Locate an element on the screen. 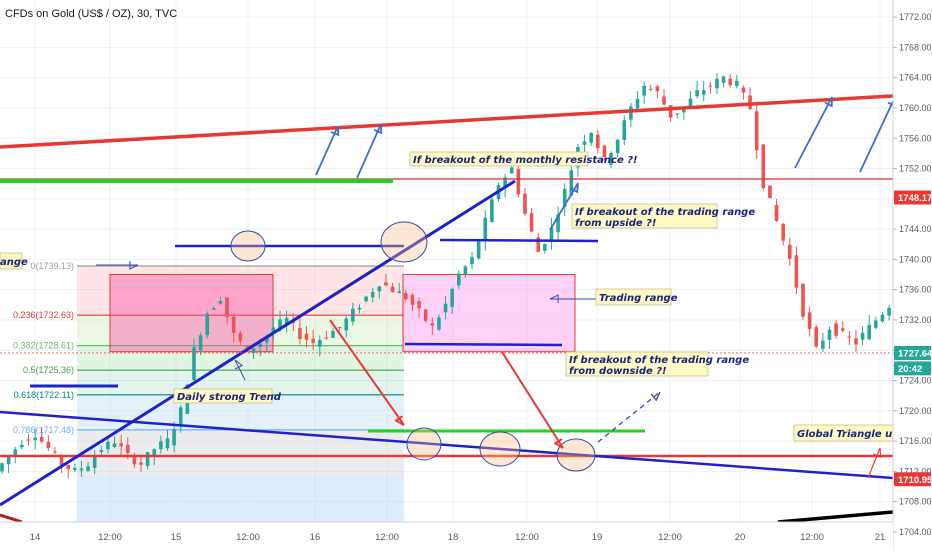 This screenshot has width=932, height=555. arrow-up-head is located at coordinates (574, 188).